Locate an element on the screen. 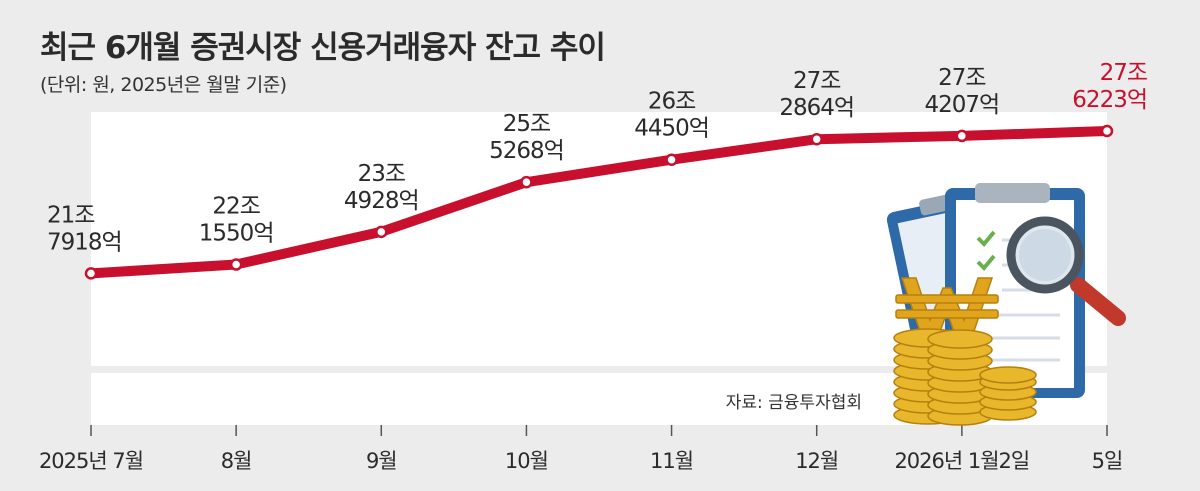  data-label-eok: 1550억 is located at coordinates (236, 234).